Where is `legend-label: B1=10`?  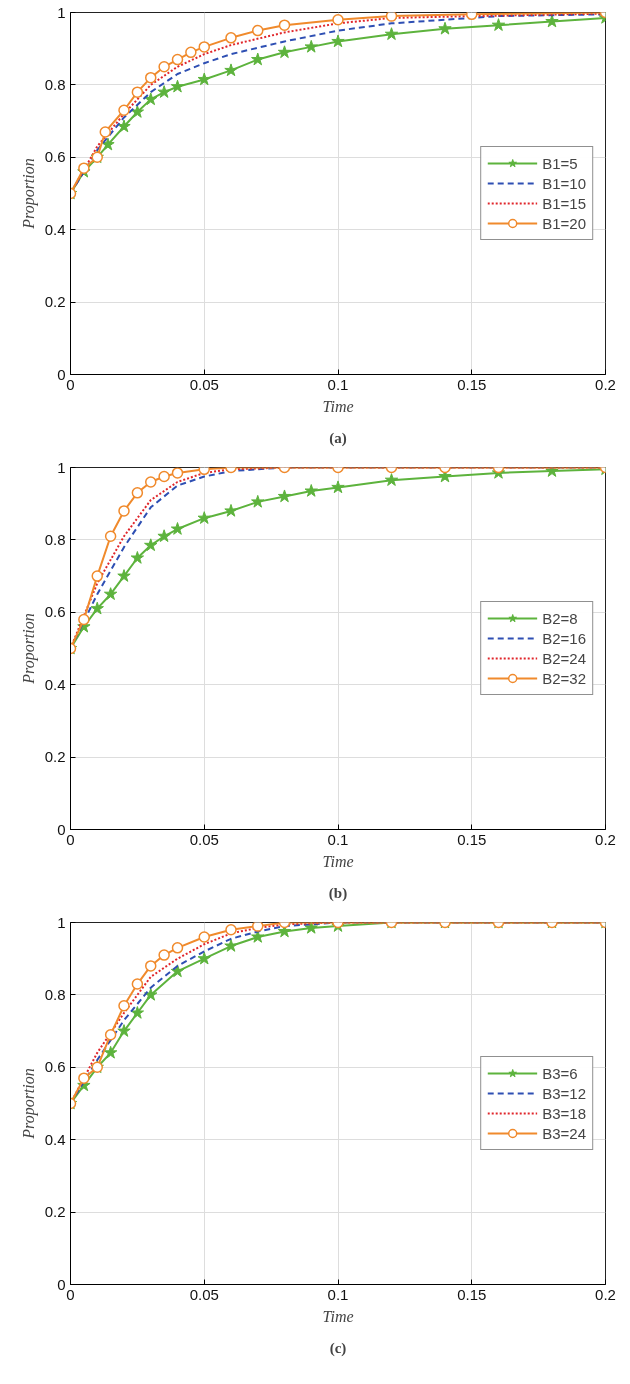 legend-label: B1=10 is located at coordinates (564, 183).